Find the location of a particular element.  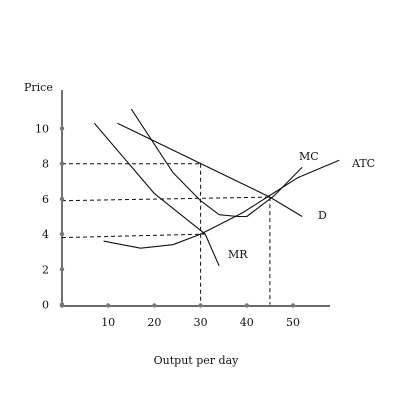

y-tick-label-8: 8 is located at coordinates (45, 164).